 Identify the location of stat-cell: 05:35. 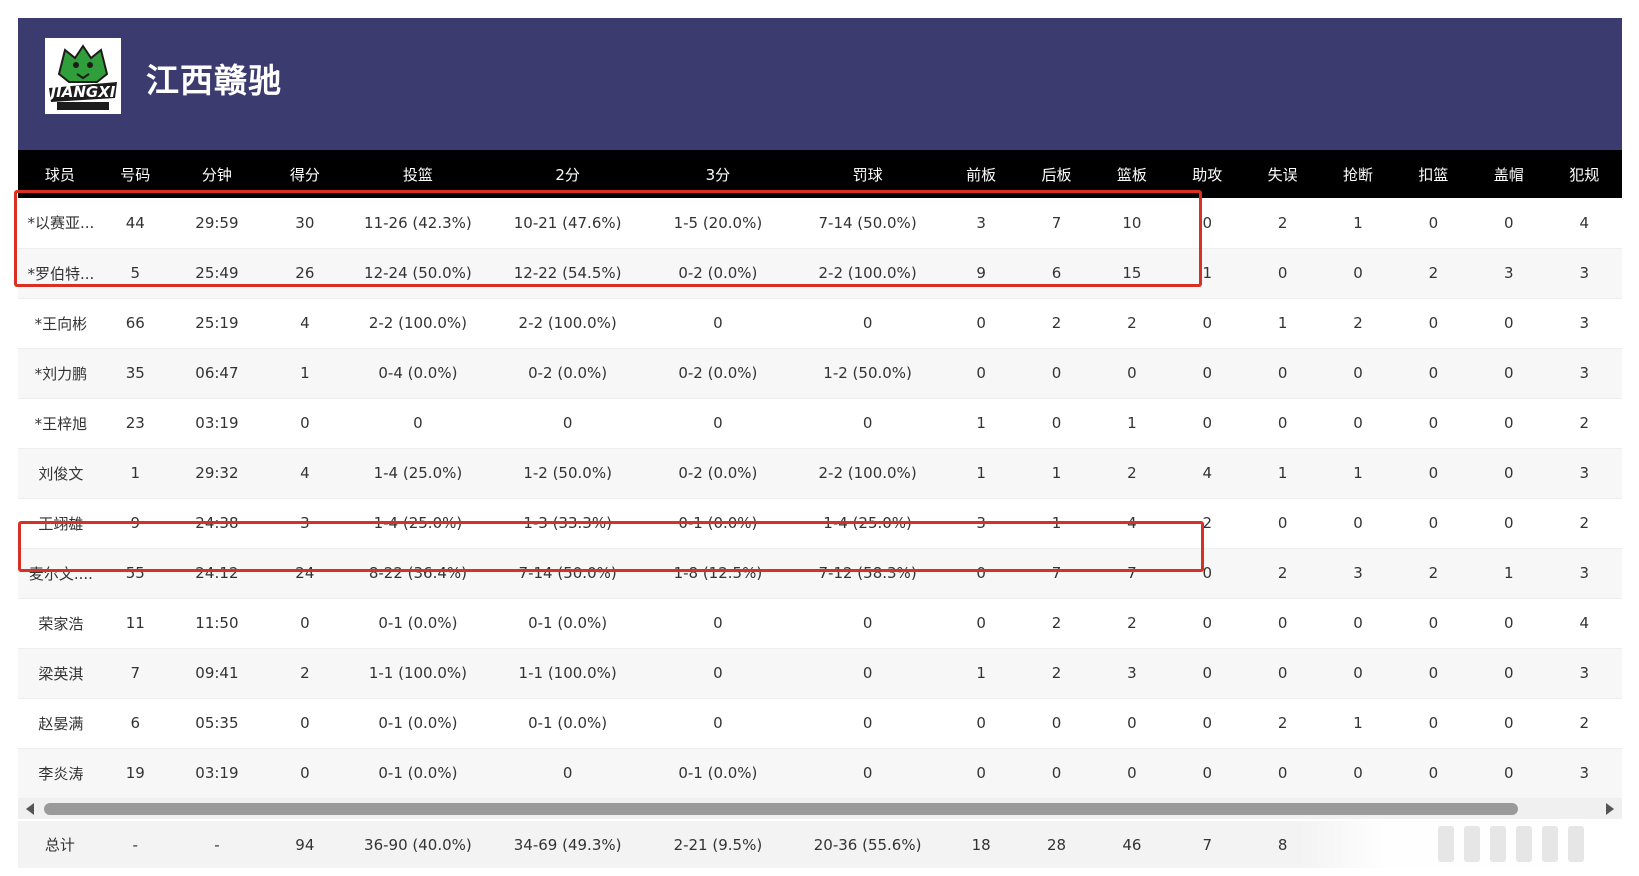
(217, 723).